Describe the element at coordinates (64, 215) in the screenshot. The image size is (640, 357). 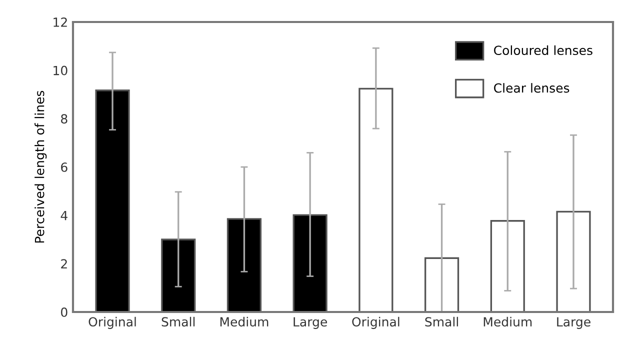
I see `y-tick-label: 4` at that location.